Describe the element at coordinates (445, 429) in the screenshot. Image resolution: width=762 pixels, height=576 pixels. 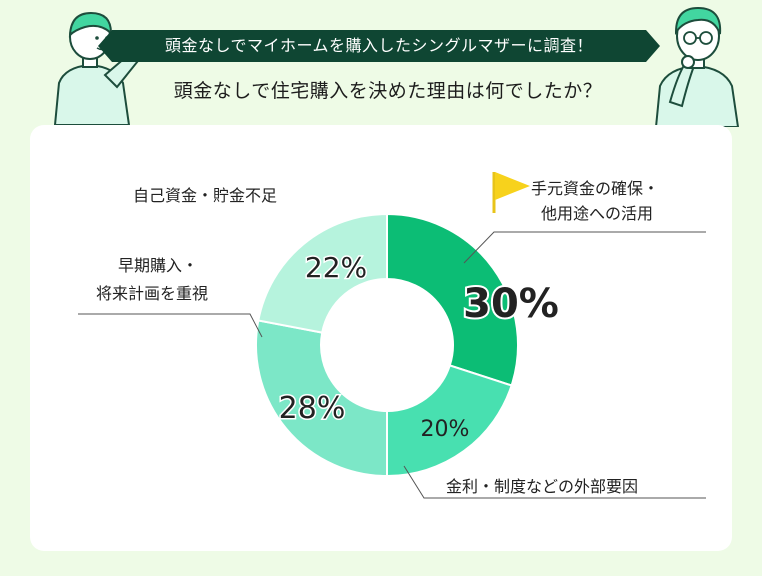
I see `slice-value-1: 20%` at that location.